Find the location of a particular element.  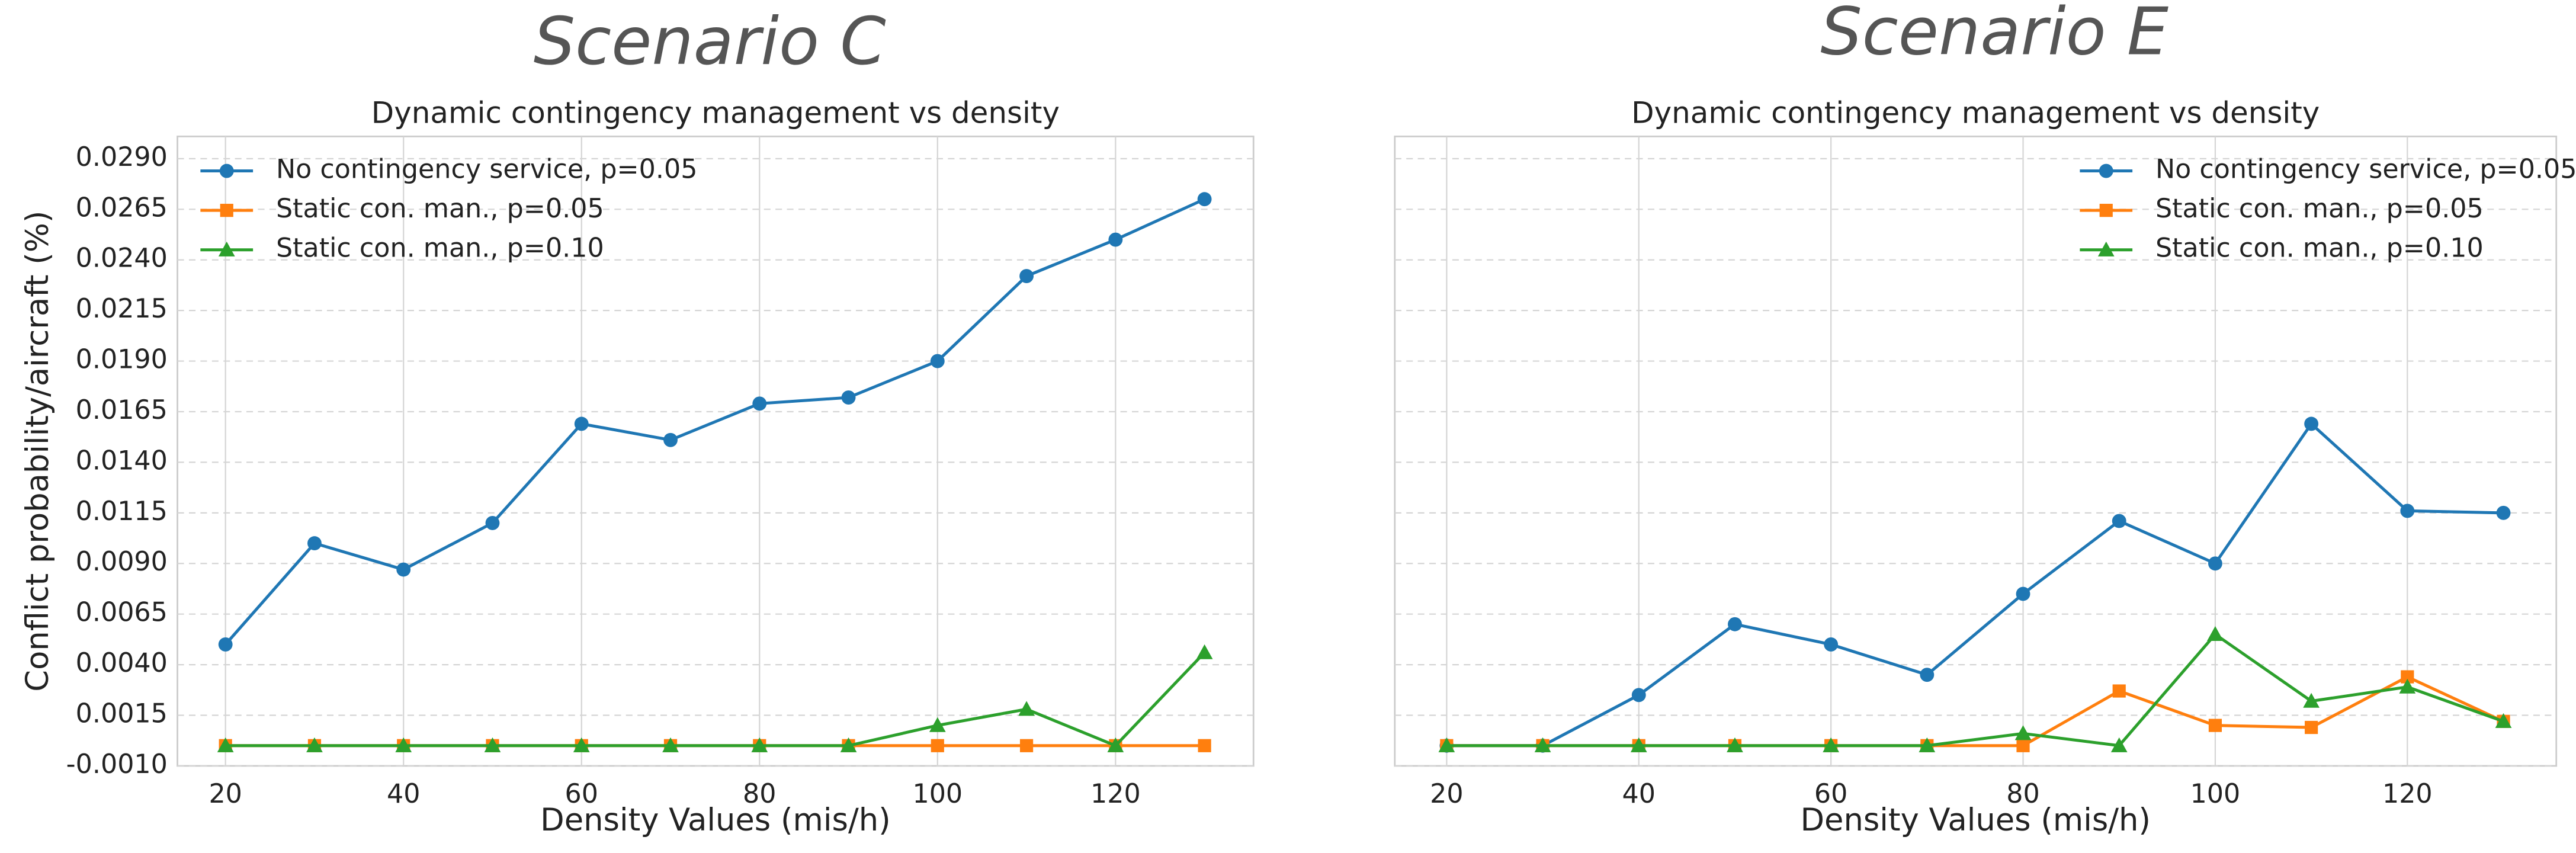

y-axis-label: Conflict probability/aircraft (%) is located at coordinates (38, 451).